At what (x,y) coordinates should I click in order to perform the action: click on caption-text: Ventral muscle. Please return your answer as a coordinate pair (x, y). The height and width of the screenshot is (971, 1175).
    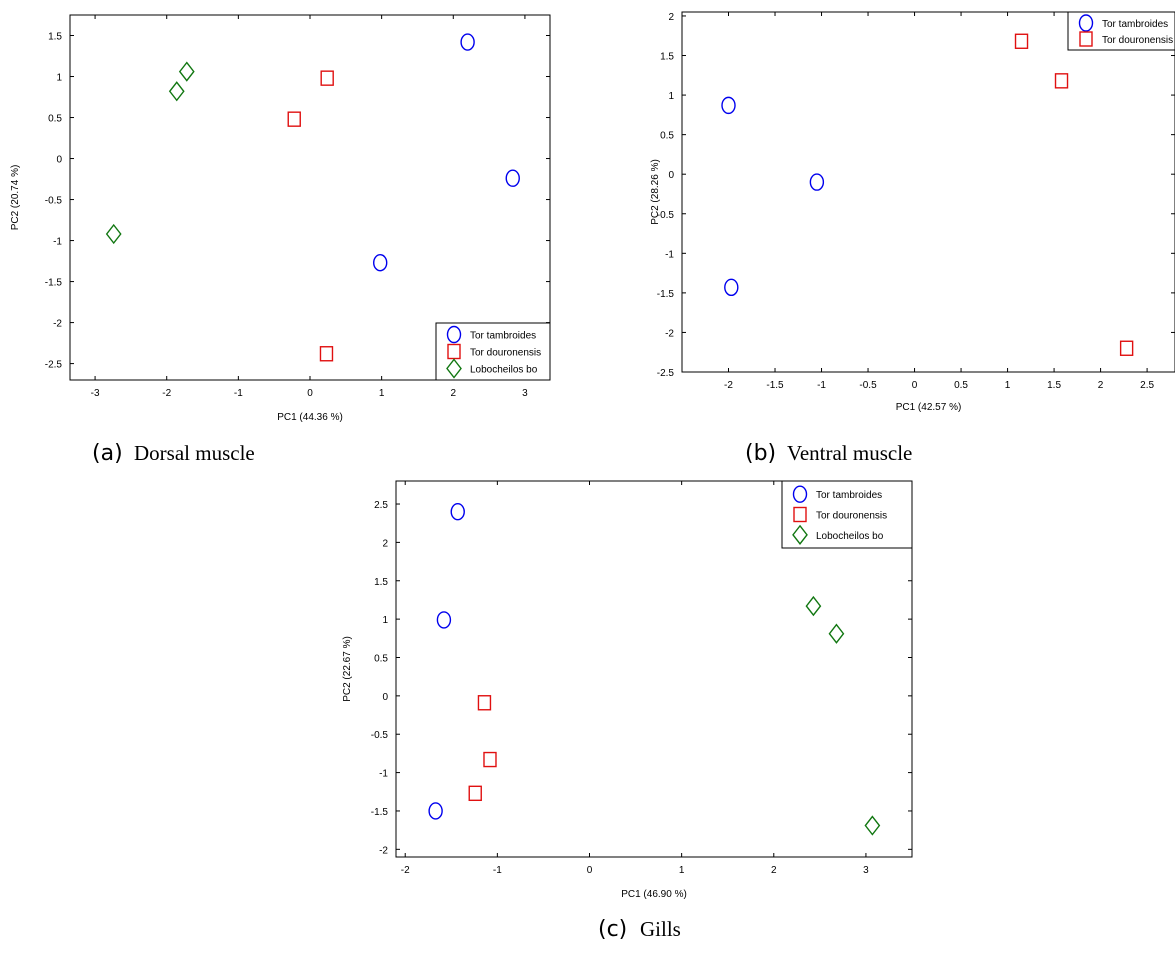
    Looking at the image, I should click on (849, 453).